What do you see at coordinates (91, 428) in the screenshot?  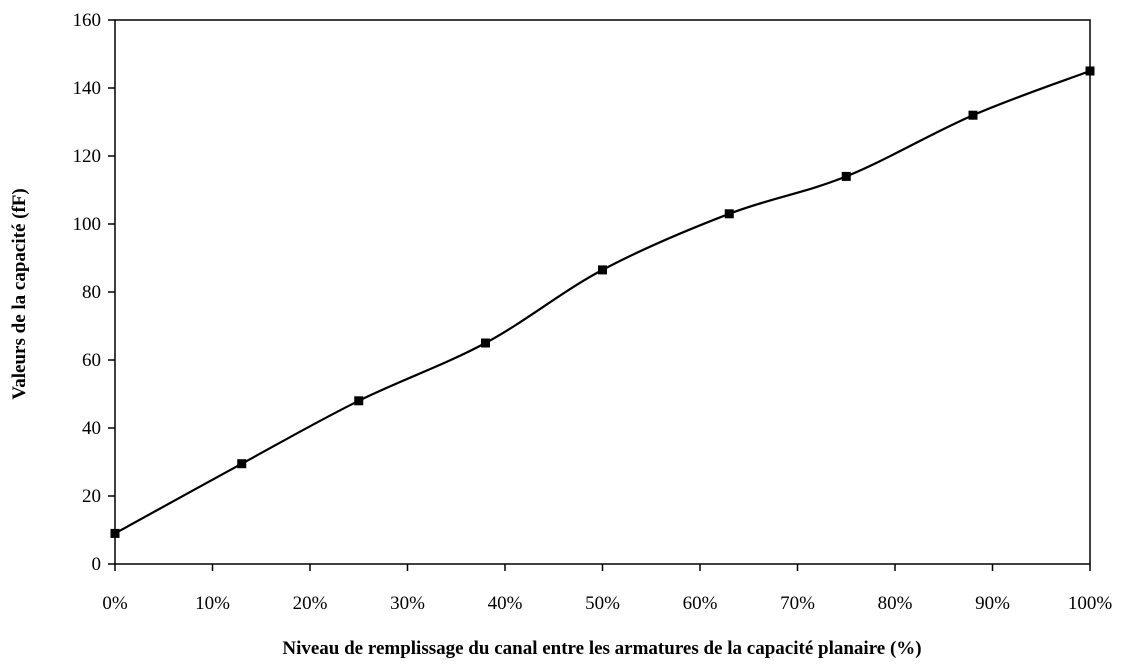 I see `y-tick-label: 40` at bounding box center [91, 428].